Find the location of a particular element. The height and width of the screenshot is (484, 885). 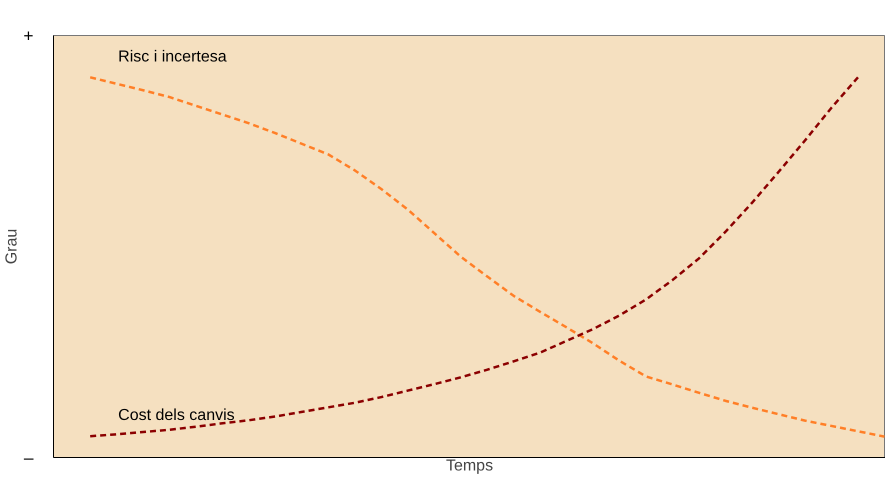

x-axis-title: Temps is located at coordinates (470, 466).